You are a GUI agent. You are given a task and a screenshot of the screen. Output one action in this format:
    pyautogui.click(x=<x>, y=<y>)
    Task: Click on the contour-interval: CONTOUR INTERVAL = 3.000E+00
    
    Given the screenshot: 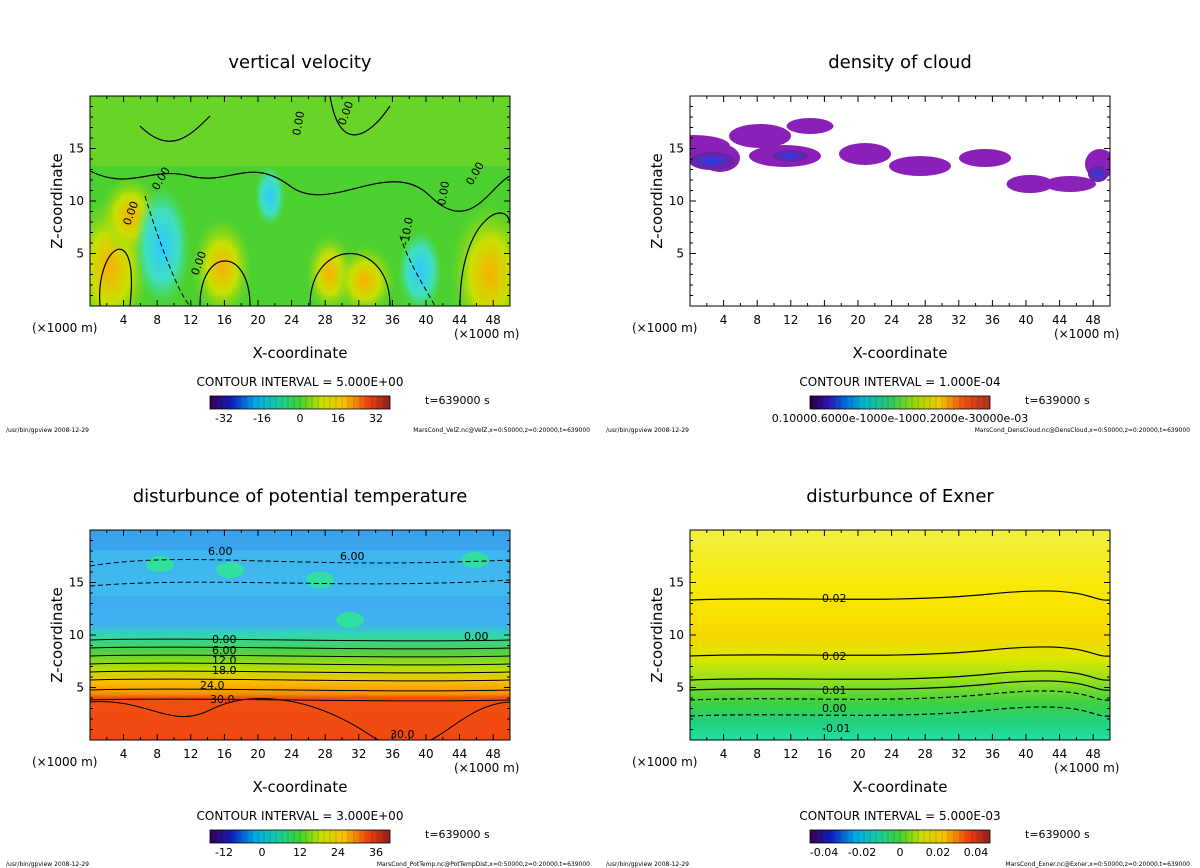 What is the action you would take?
    pyautogui.click(x=300, y=816)
    